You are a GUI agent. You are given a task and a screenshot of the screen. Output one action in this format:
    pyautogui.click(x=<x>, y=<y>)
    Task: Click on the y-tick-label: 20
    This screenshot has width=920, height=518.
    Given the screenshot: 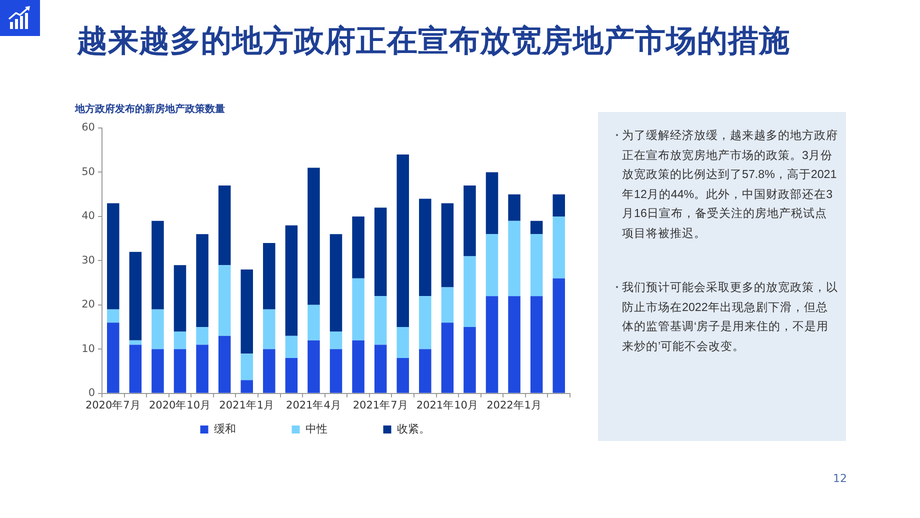 What is the action you would take?
    pyautogui.click(x=88, y=304)
    